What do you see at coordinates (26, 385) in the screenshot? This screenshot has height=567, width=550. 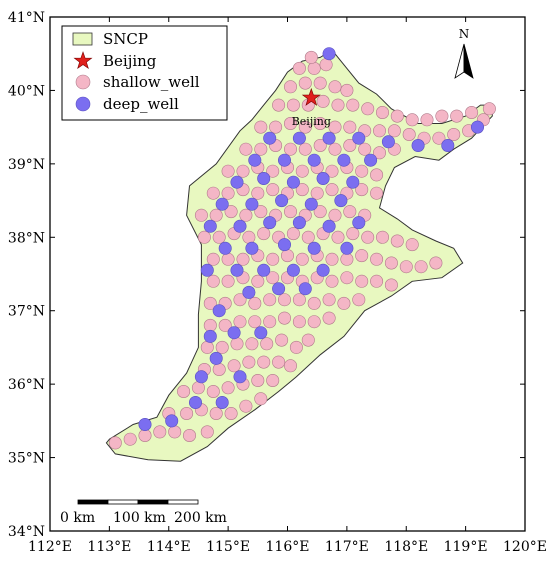 I see `y-tick-label: 36°N` at bounding box center [26, 385].